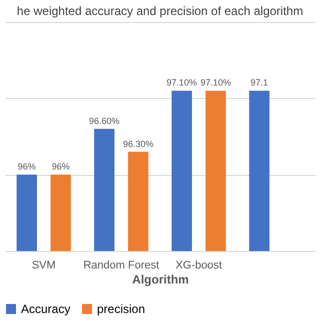 The height and width of the screenshot is (320, 320). What do you see at coordinates (259, 83) in the screenshot?
I see `data-label: 97.1` at bounding box center [259, 83].